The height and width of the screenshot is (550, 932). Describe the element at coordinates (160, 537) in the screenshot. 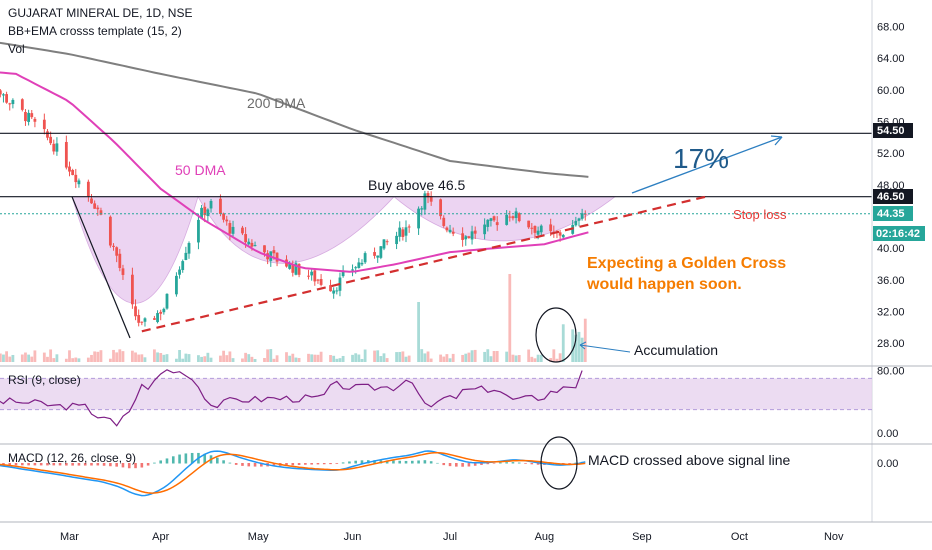

I see `time-tick-label: Apr` at that location.